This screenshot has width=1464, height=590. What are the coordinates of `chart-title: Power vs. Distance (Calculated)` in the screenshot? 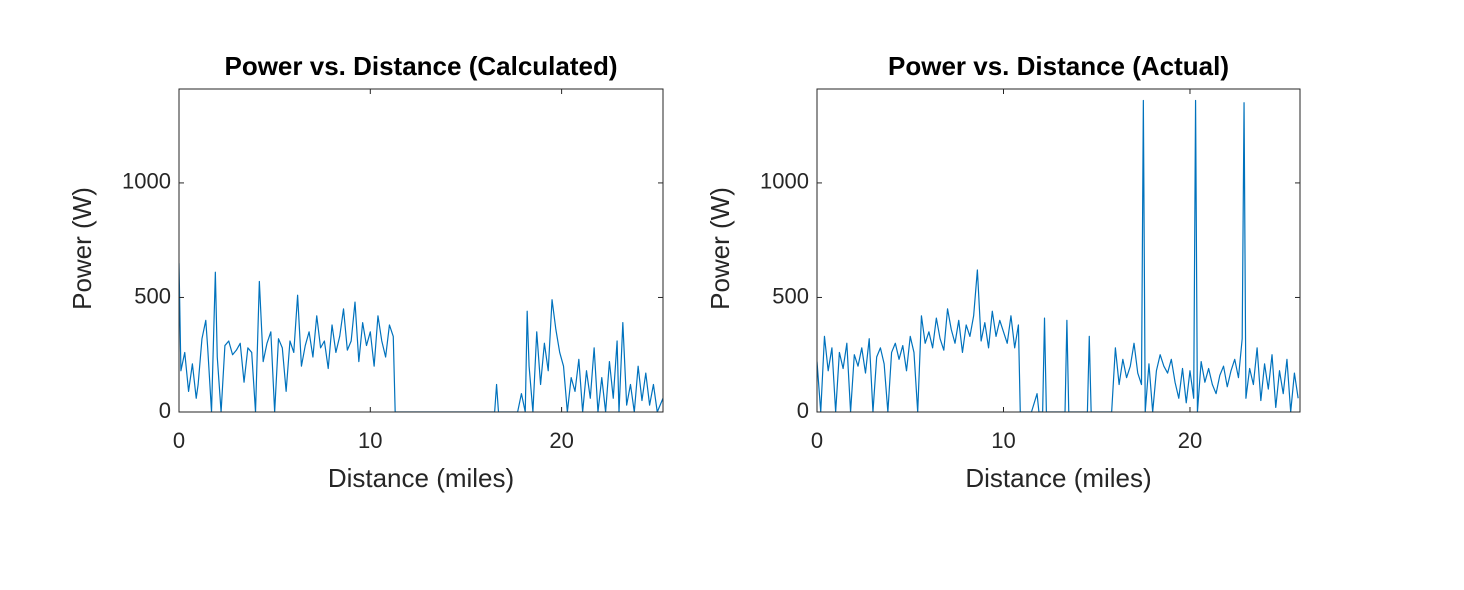 It's located at (420, 66).